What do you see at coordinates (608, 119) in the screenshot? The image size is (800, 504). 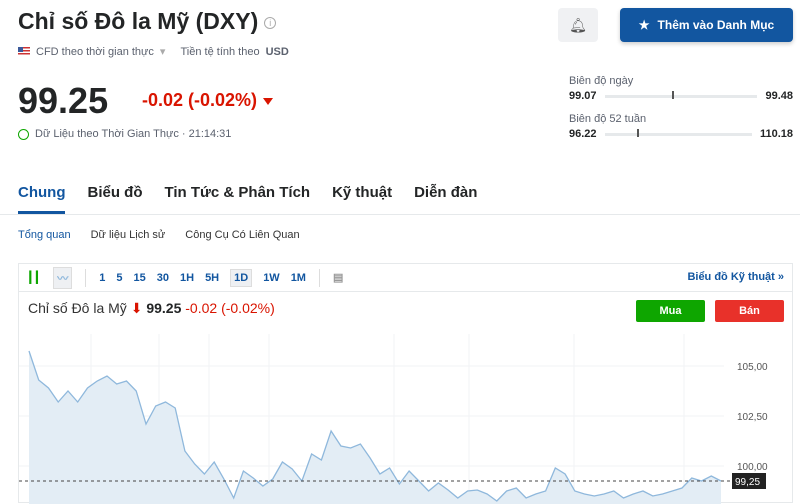 I see `week52-range-label: Biên độ 52 tuần` at bounding box center [608, 119].